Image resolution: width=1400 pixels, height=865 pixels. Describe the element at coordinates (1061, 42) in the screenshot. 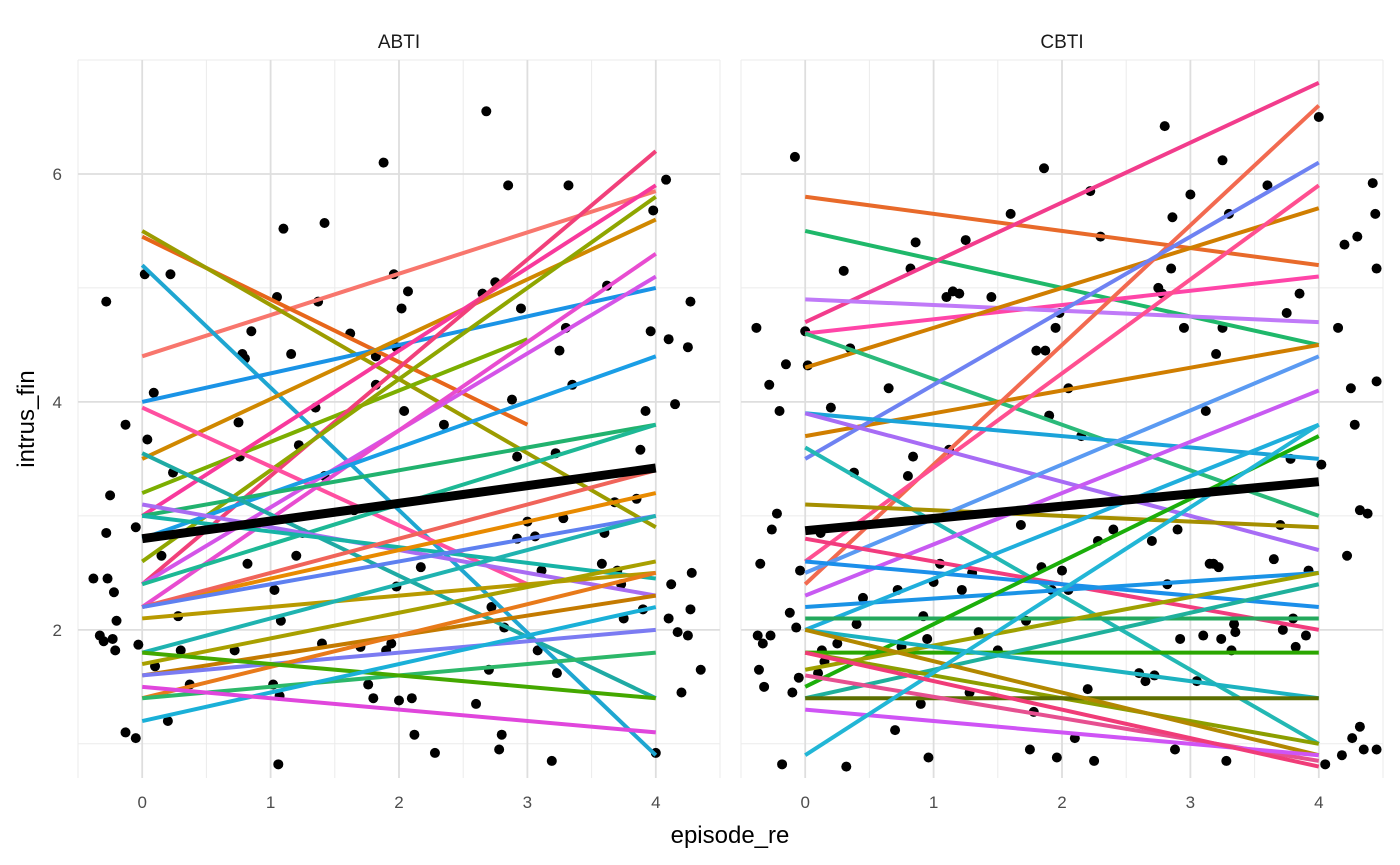

I see `panel-title-cbti: CBTI` at that location.